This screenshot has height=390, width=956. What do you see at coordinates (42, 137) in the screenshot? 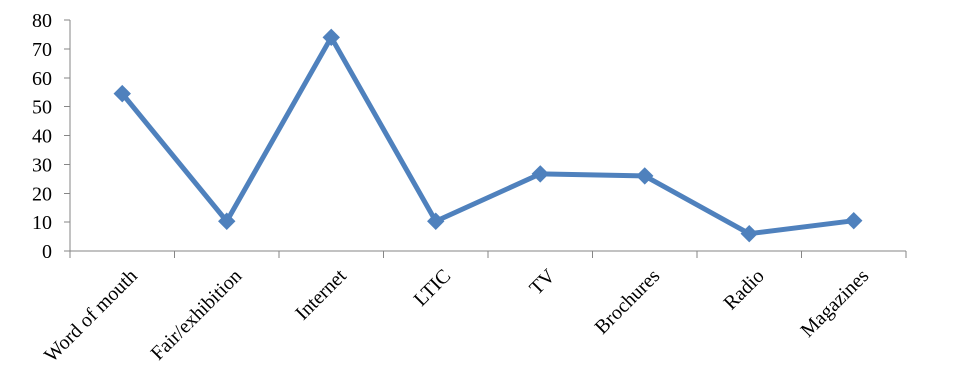
I see `y-tick-label: 40` at bounding box center [42, 137].